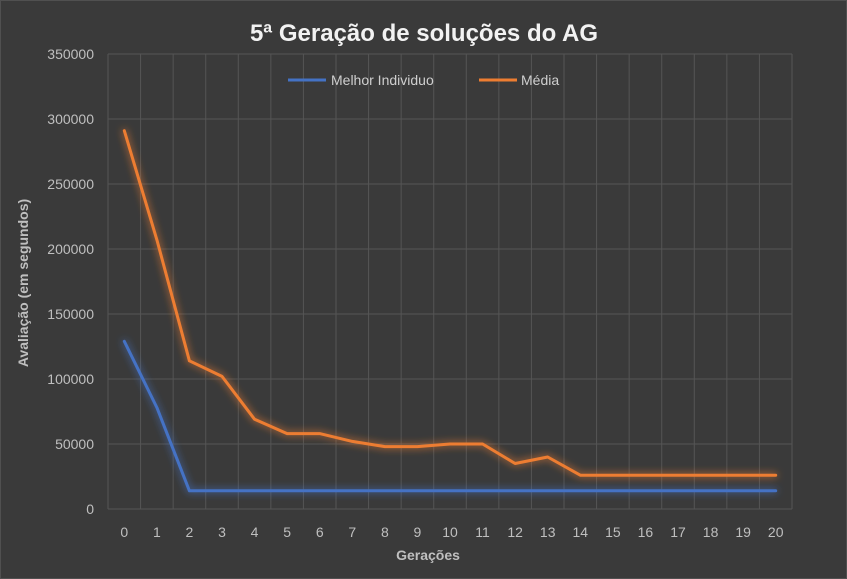 This screenshot has height=579, width=847. What do you see at coordinates (711, 532) in the screenshot?
I see `x-tick-label: 18` at bounding box center [711, 532].